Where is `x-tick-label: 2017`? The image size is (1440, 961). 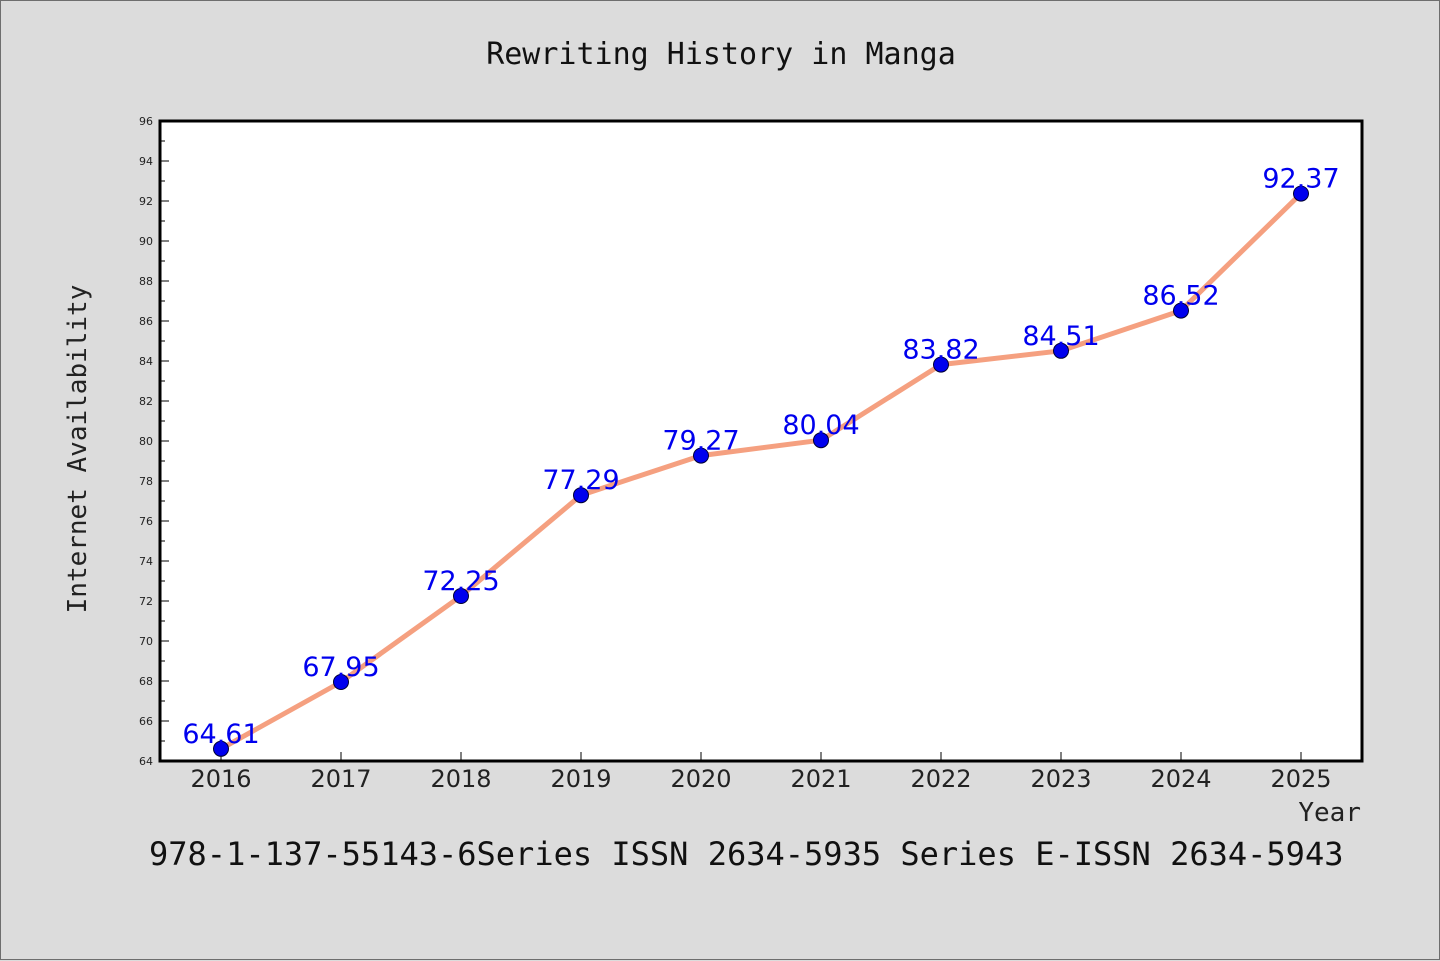
x-tick-label: 2017 is located at coordinates (340, 779).